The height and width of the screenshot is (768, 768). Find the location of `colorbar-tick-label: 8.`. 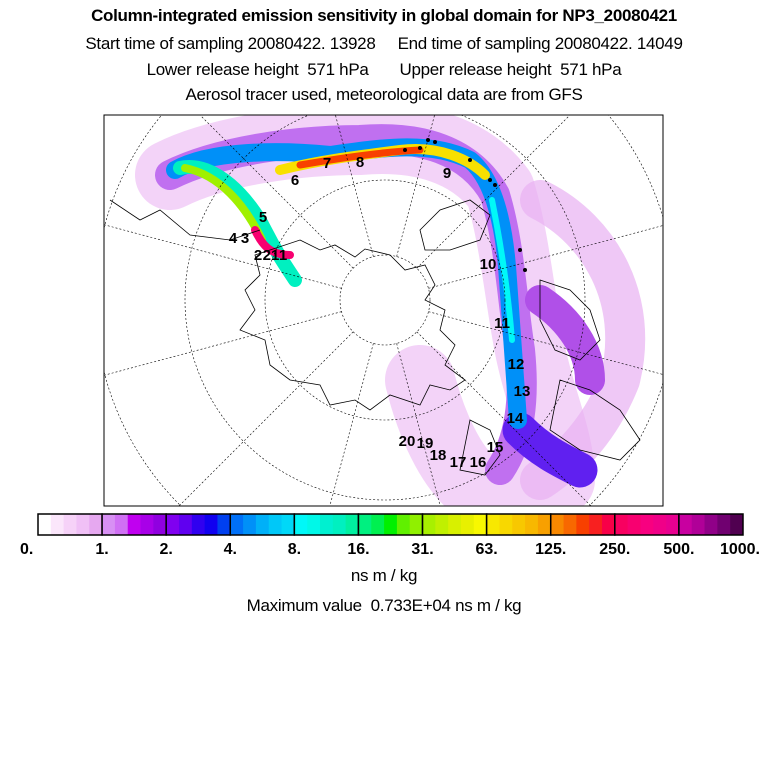

colorbar-tick-label: 8. is located at coordinates (294, 549).